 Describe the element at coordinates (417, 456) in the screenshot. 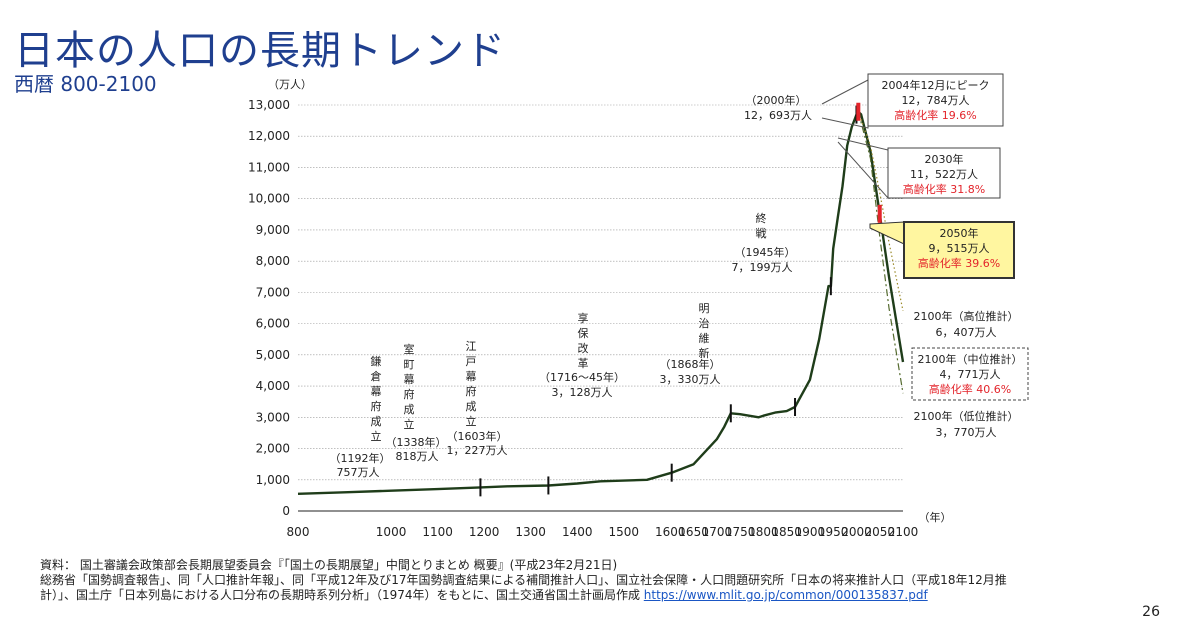

I see `muromachi-value: 818万人` at that location.